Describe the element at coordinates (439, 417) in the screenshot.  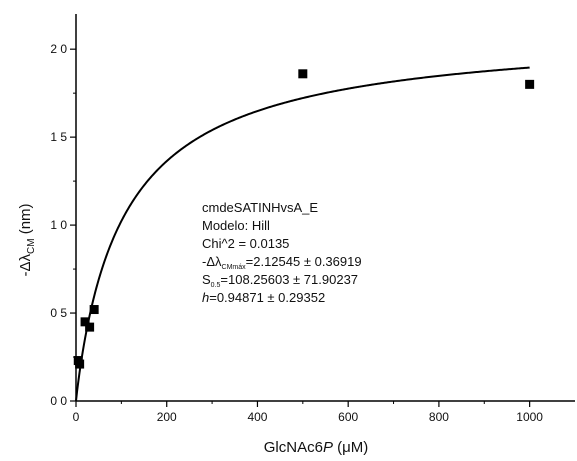
I see `x-tick-label: 800` at that location.